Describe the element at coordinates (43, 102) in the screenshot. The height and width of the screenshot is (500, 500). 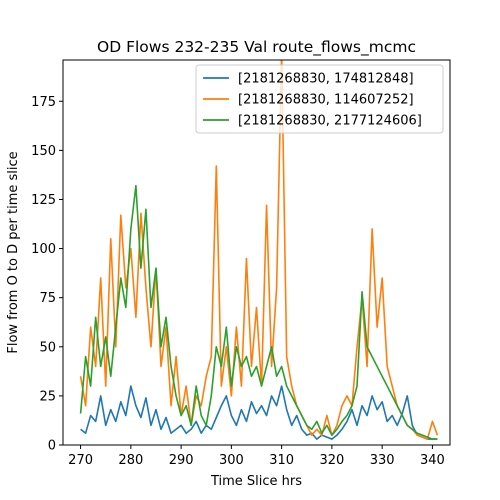
I see `y-tick-label: 175` at that location.